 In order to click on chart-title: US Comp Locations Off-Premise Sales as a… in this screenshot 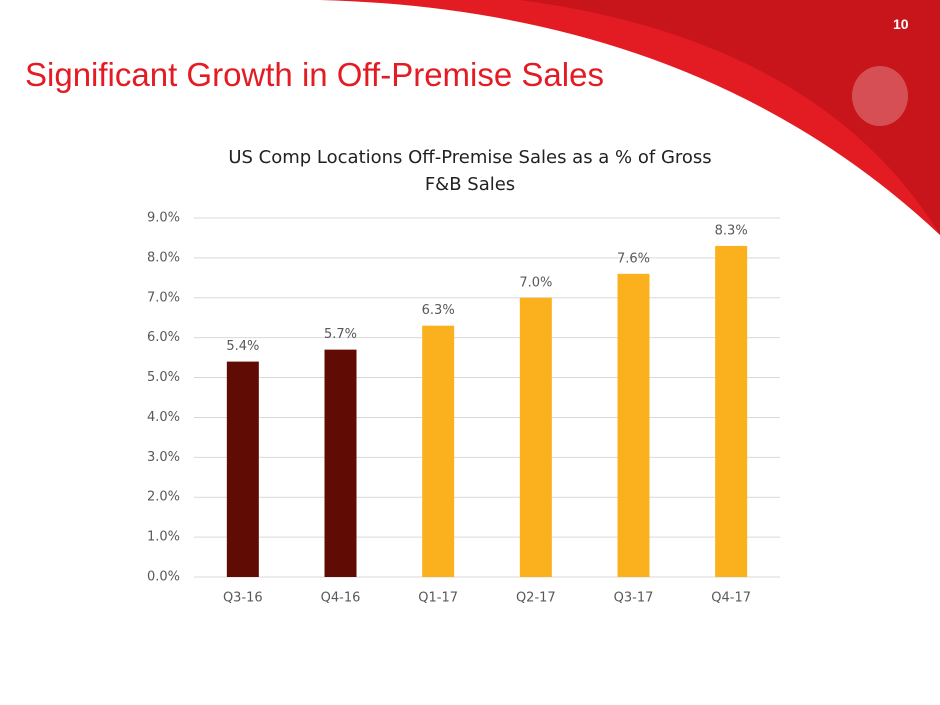, I will do `click(470, 171)`.